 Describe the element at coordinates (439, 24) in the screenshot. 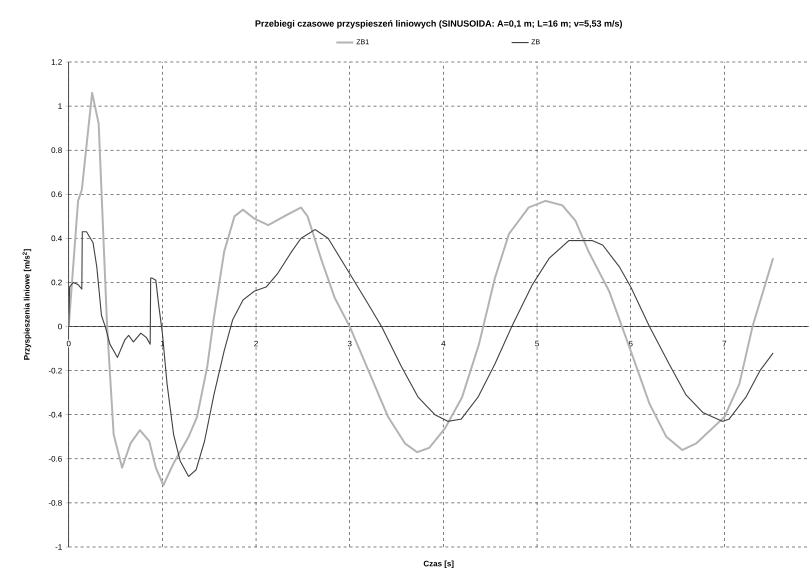

I see `chart-title: Przebiegi czasowe przyspieszeń liniowych (SINUSOIDA: A=0,1 m; L=16 m; v=5,53 m/s)` at that location.